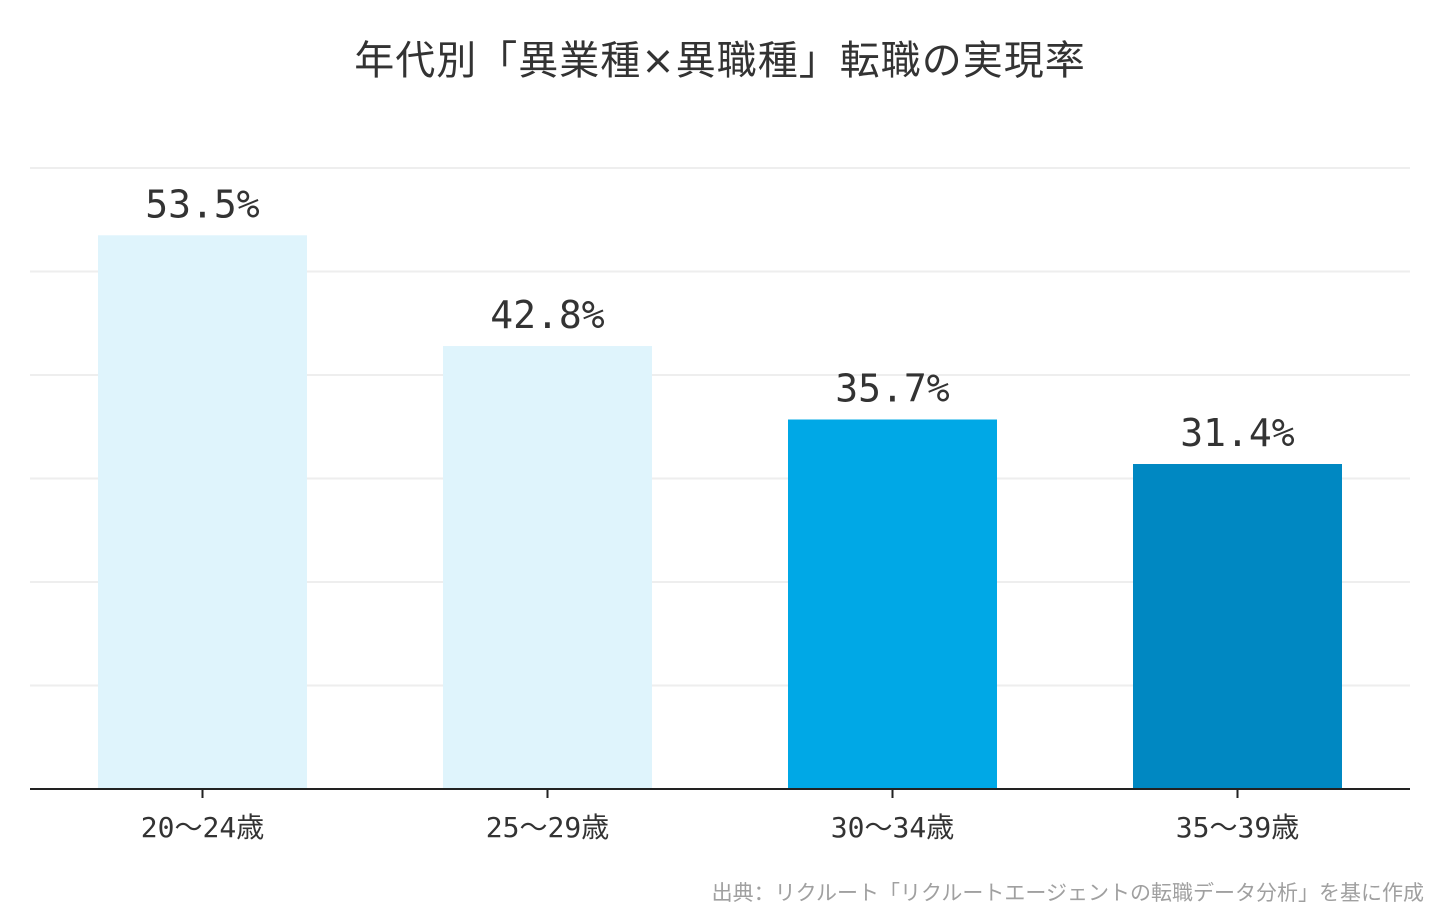  What do you see at coordinates (892, 389) in the screenshot?
I see `data-label: 35.7%` at bounding box center [892, 389].